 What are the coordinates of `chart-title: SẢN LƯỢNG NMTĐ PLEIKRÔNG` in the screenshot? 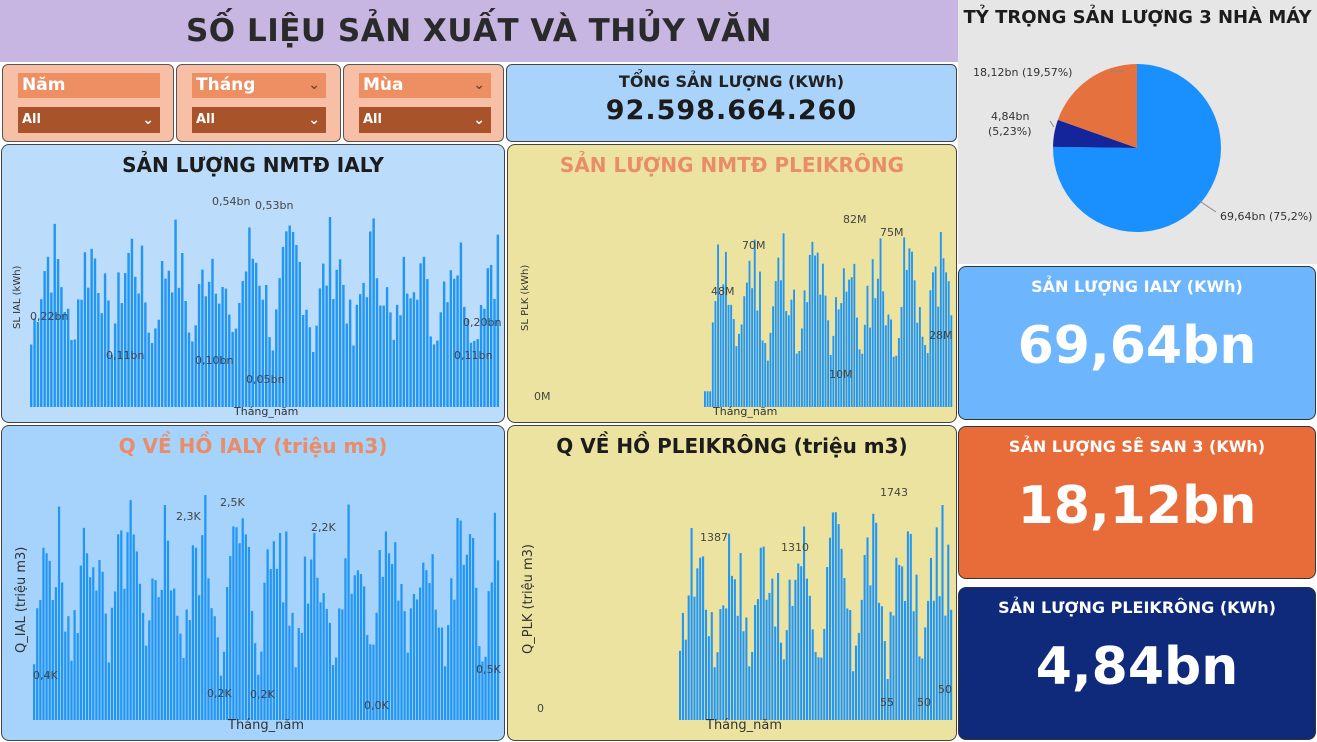 It's located at (732, 165).